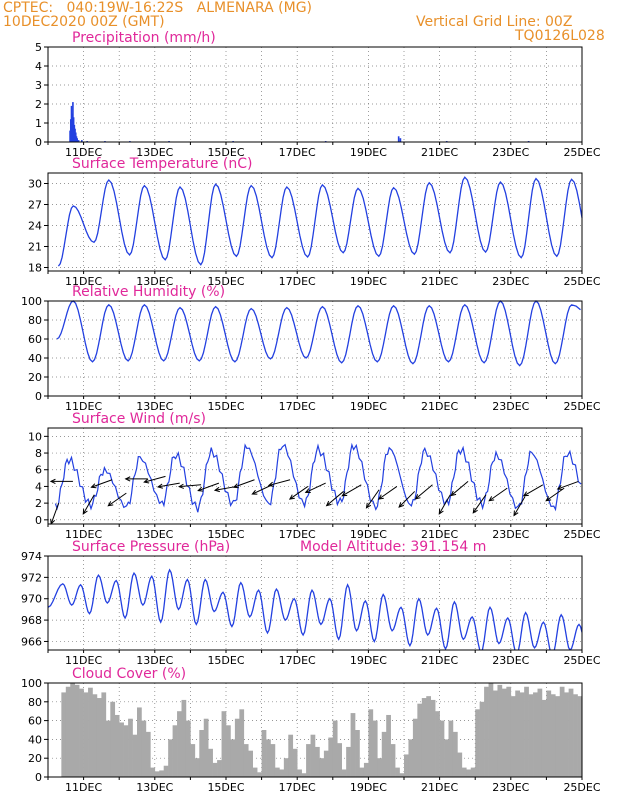 The width and height of the screenshot is (618, 800). I want to click on y-tick-label: 60, so click(35, 339).